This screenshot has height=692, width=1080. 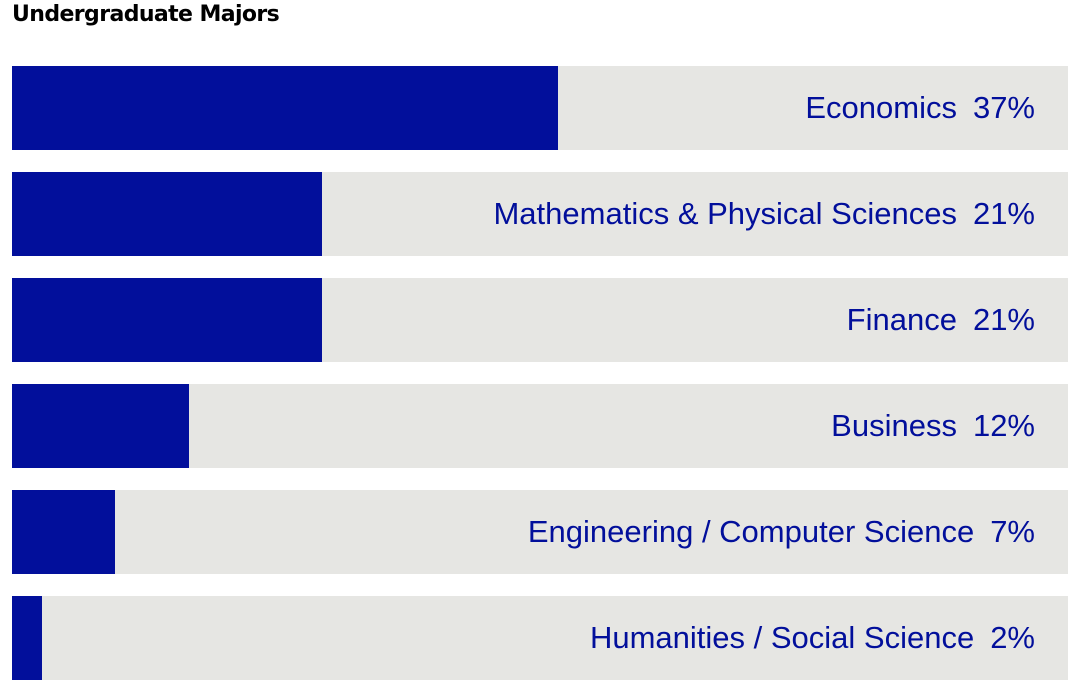 I want to click on bar-label-mathematics-physical-sciences: Mathematics & Physical Sciences 21%, so click(x=764, y=214).